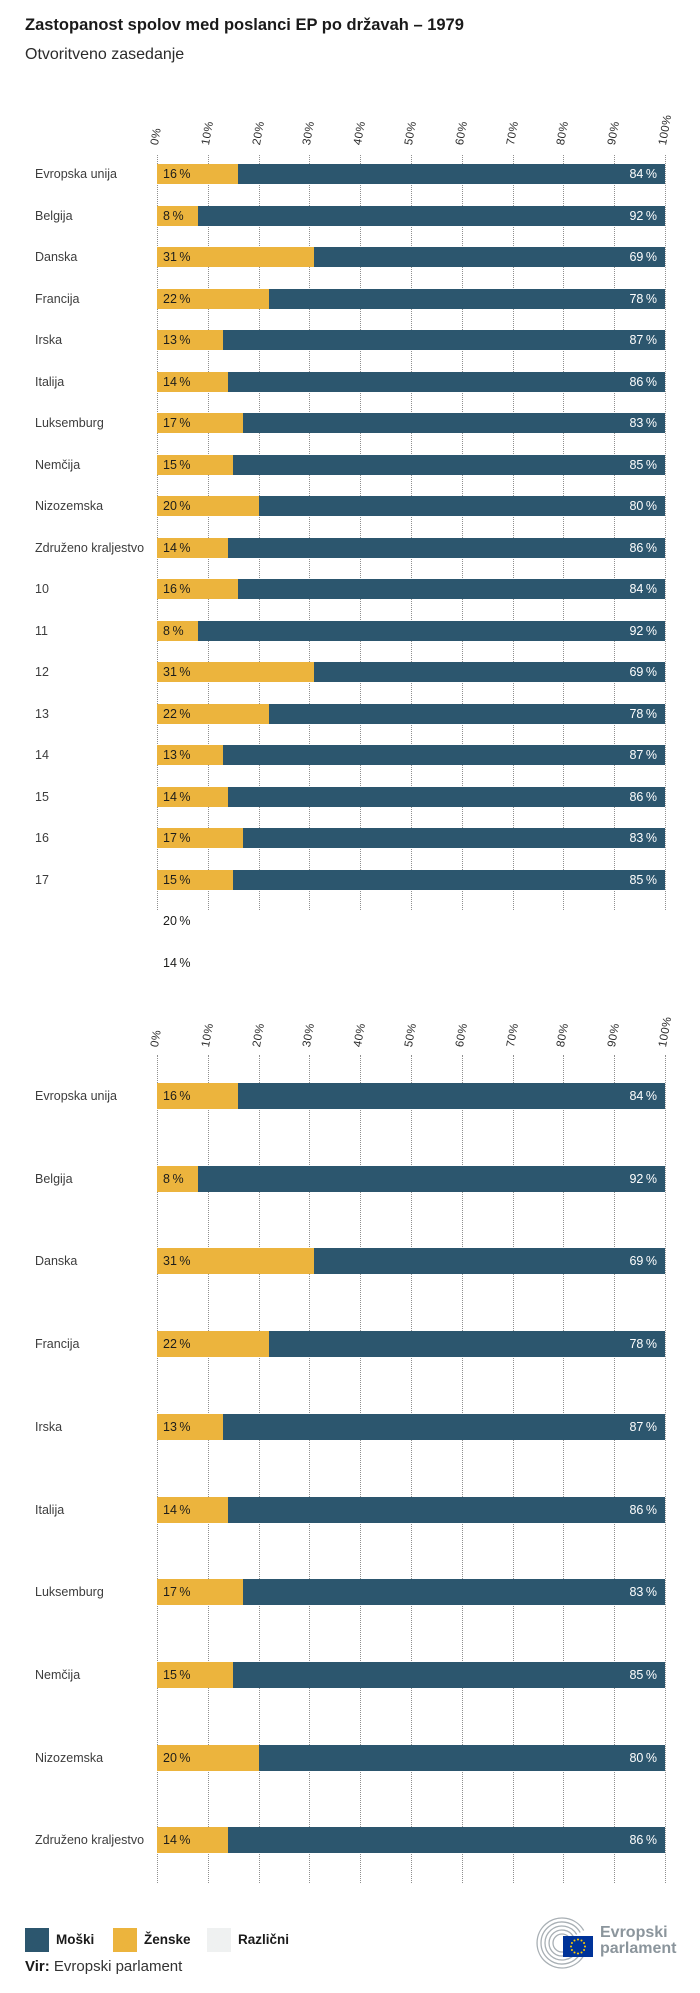 Image resolution: width=700 pixels, height=1993 pixels. What do you see at coordinates (59, 1940) in the screenshot?
I see `legend-item-men: Moški` at bounding box center [59, 1940].